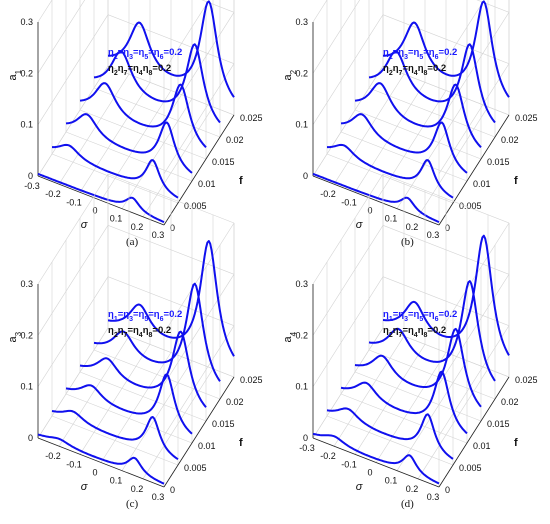 Image resolution: width=550 pixels, height=524 pixels. What do you see at coordinates (13, 77) in the screenshot?
I see `y-axis-label-base: a` at bounding box center [13, 77].